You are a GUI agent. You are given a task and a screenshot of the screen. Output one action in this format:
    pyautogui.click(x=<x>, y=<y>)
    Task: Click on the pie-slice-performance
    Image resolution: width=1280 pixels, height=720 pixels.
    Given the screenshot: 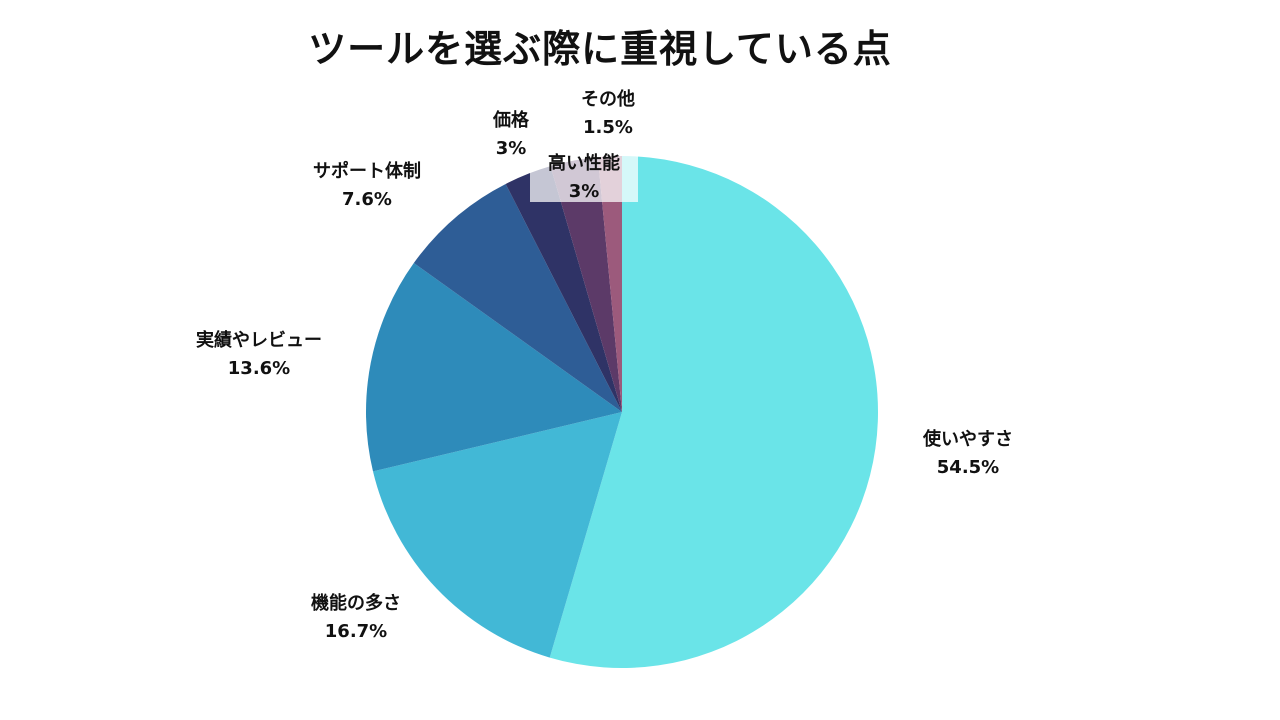 What is the action you would take?
    pyautogui.click(x=586, y=284)
    